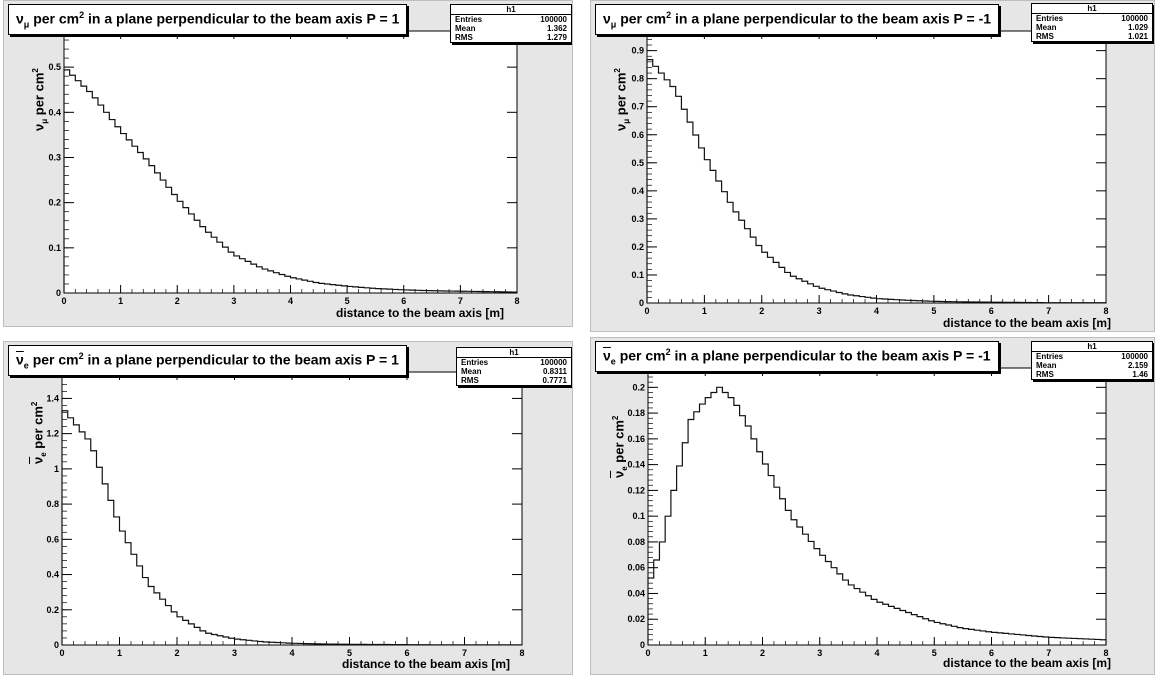 Image resolution: width=1158 pixels, height=678 pixels. What do you see at coordinates (637, 51) in the screenshot?
I see `y-tick-label: 0.9` at bounding box center [637, 51].